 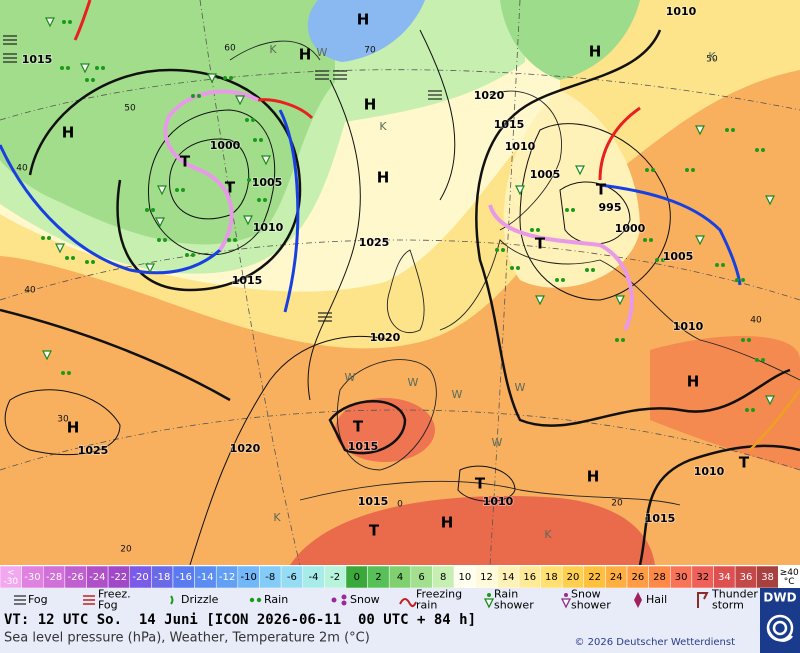 What do you see at coordinates (734, 594) in the screenshot?
I see `legend-label: Thunder` at bounding box center [734, 594].